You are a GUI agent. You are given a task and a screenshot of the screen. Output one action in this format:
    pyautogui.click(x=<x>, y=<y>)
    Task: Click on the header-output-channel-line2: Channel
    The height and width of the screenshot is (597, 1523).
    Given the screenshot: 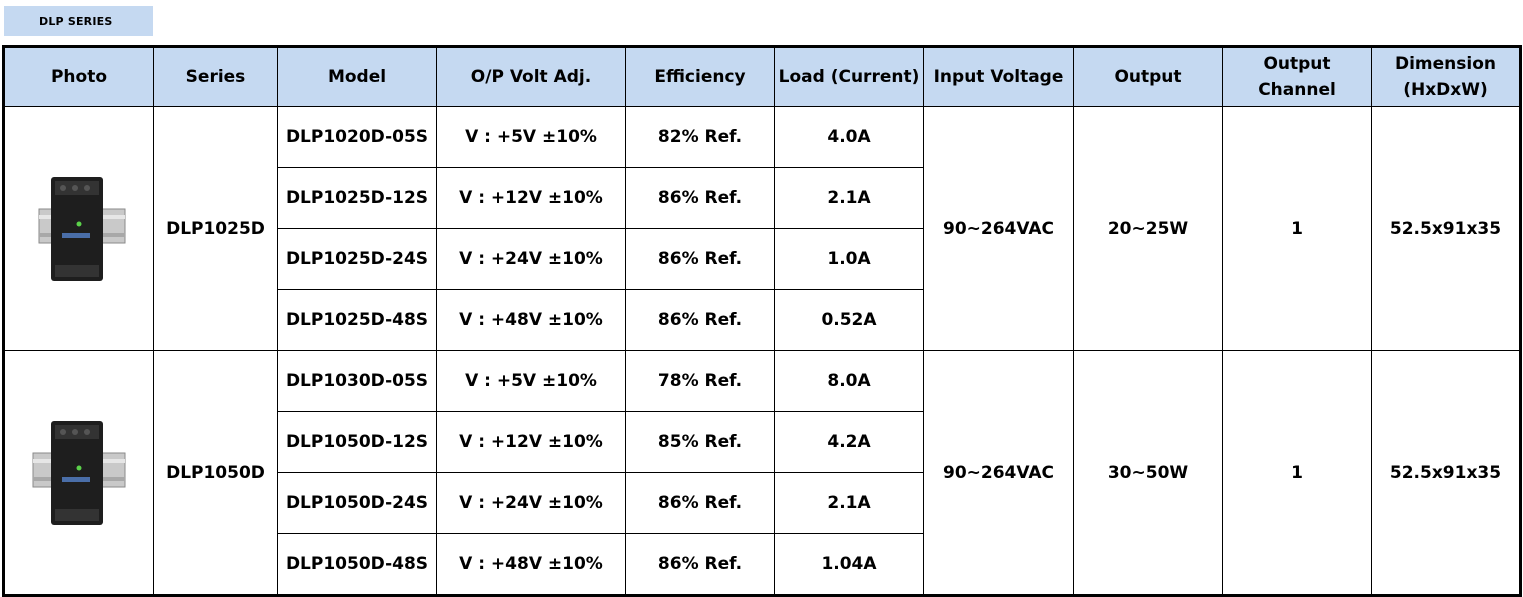 What is the action you would take?
    pyautogui.click(x=1297, y=90)
    